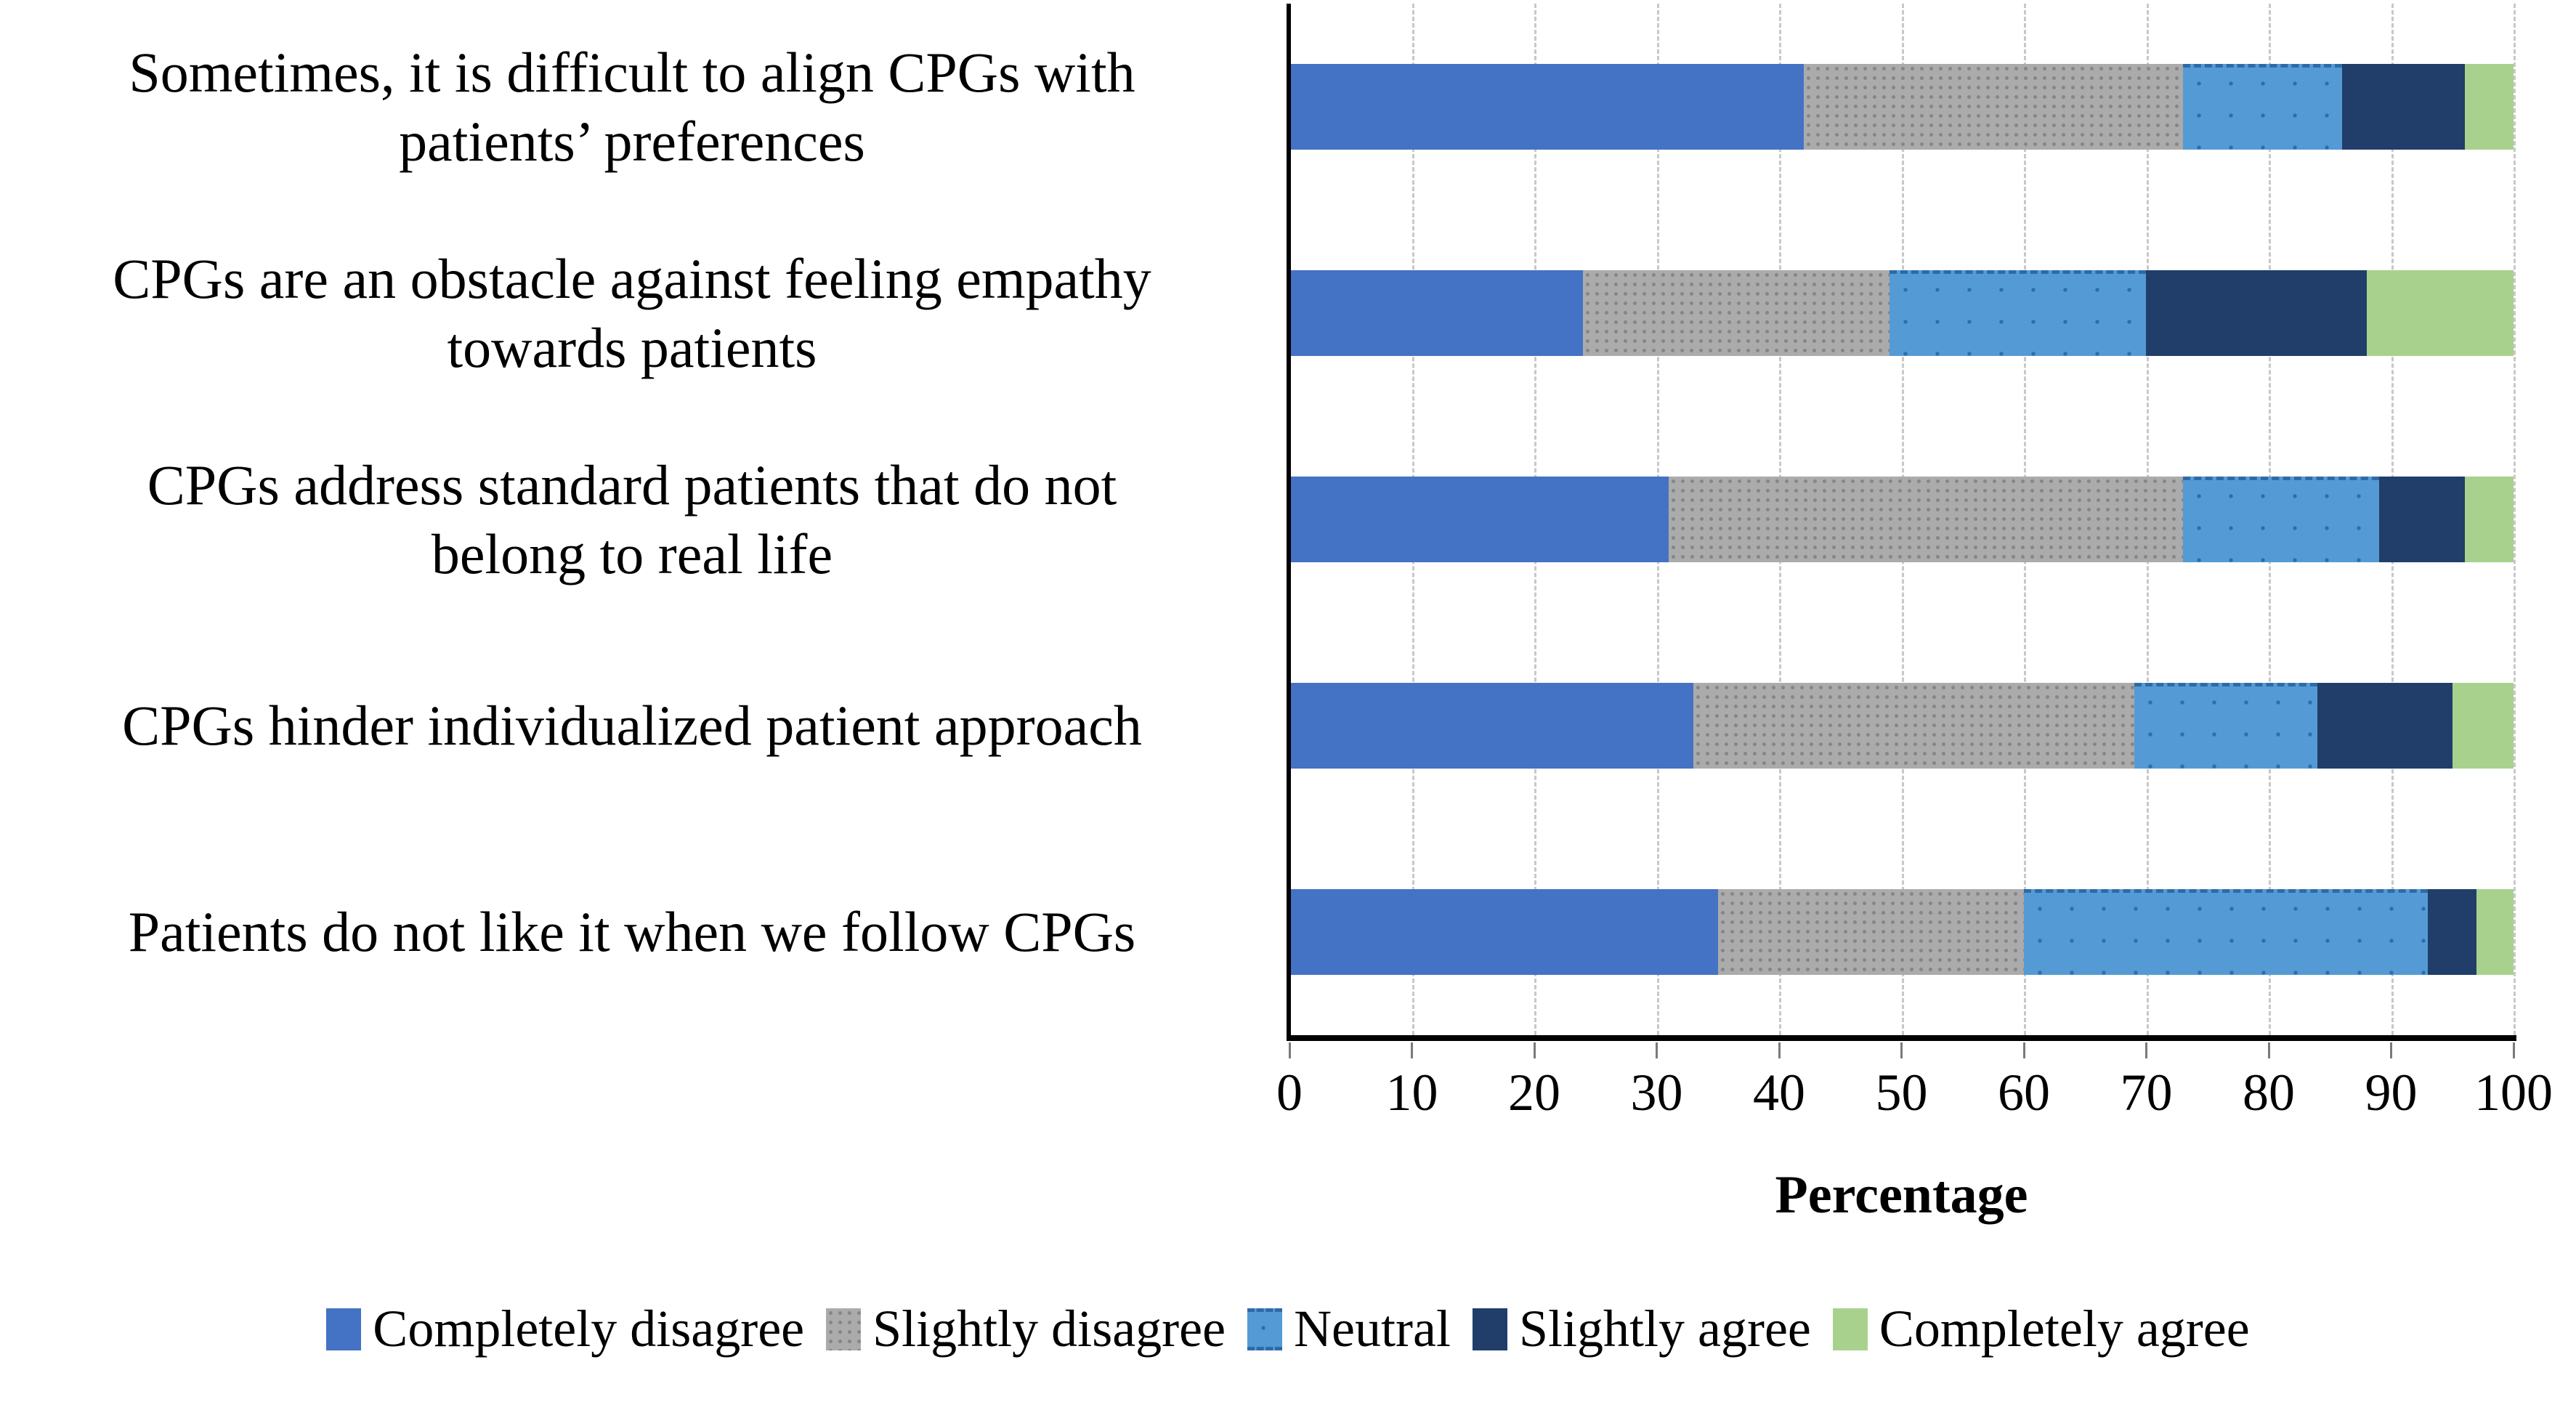  I want to click on y-axis-line, so click(1289, 522).